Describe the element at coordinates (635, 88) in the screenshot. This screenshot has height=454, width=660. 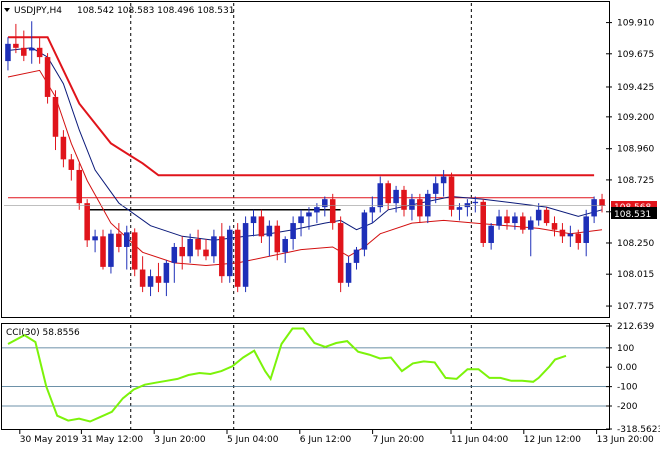
I see `price-axis-label: 109.425` at that location.